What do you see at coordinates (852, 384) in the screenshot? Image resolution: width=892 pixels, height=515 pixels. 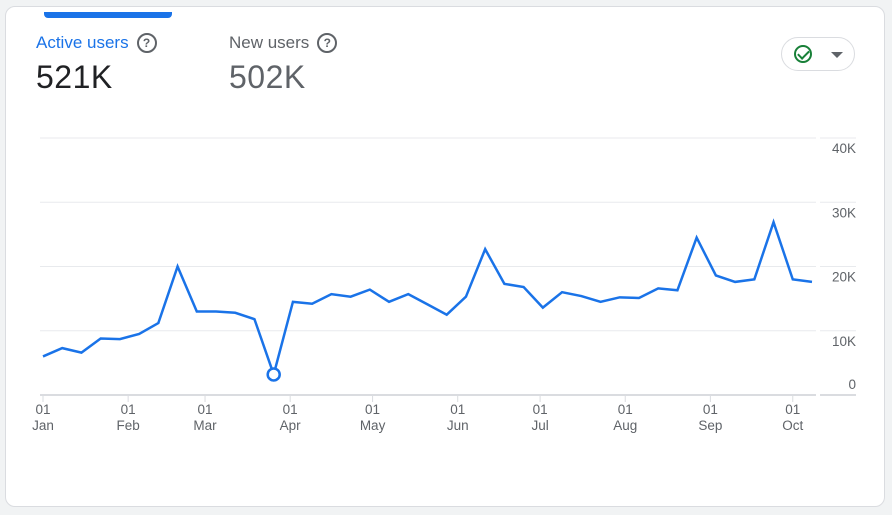 I see `y-tick-label: 0` at bounding box center [852, 384].